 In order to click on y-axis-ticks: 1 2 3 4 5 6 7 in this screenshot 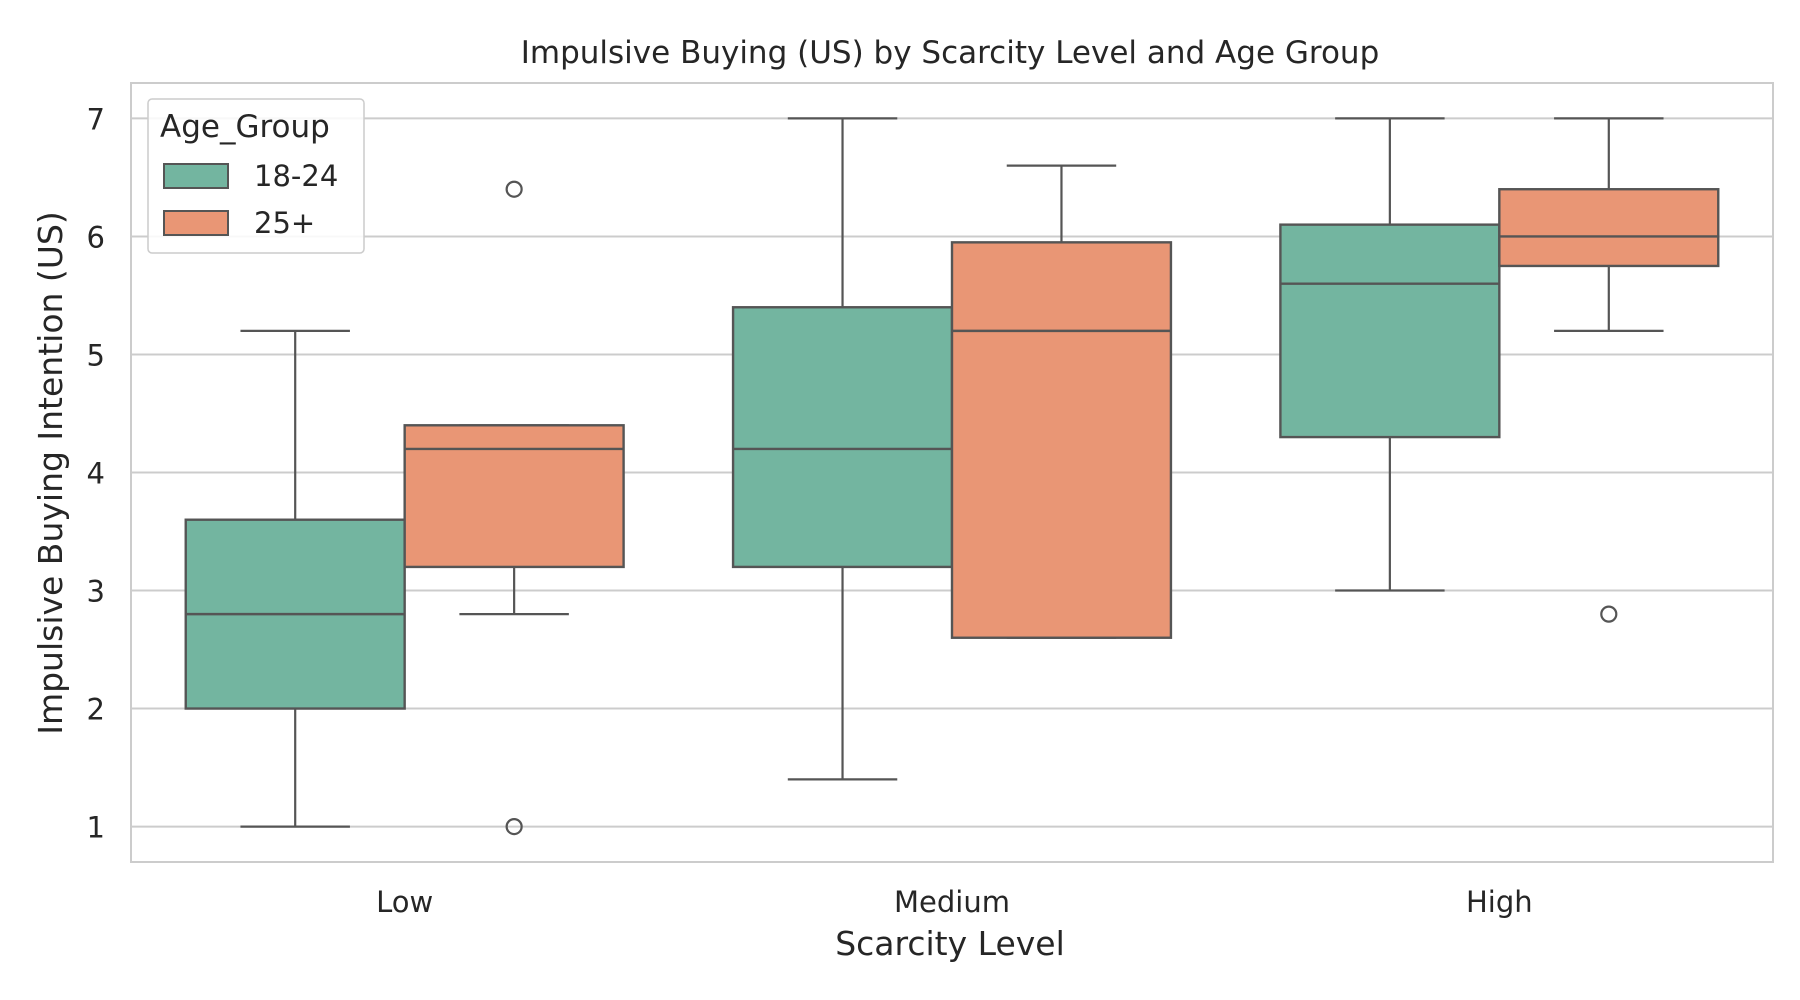, I will do `click(96, 473)`.